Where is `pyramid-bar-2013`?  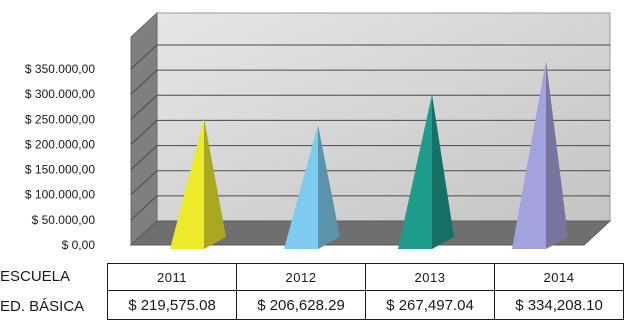 pyramid-bar-2013 is located at coordinates (426, 171).